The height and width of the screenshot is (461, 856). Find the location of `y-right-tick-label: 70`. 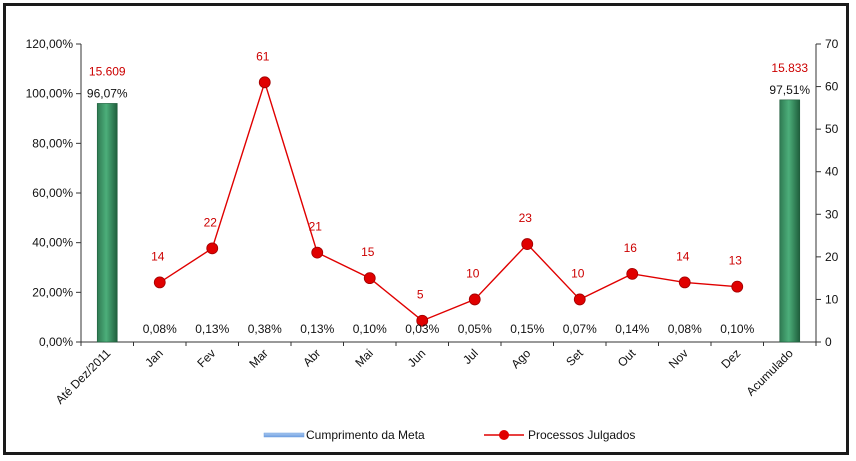

y-right-tick-label: 70 is located at coordinates (832, 44).